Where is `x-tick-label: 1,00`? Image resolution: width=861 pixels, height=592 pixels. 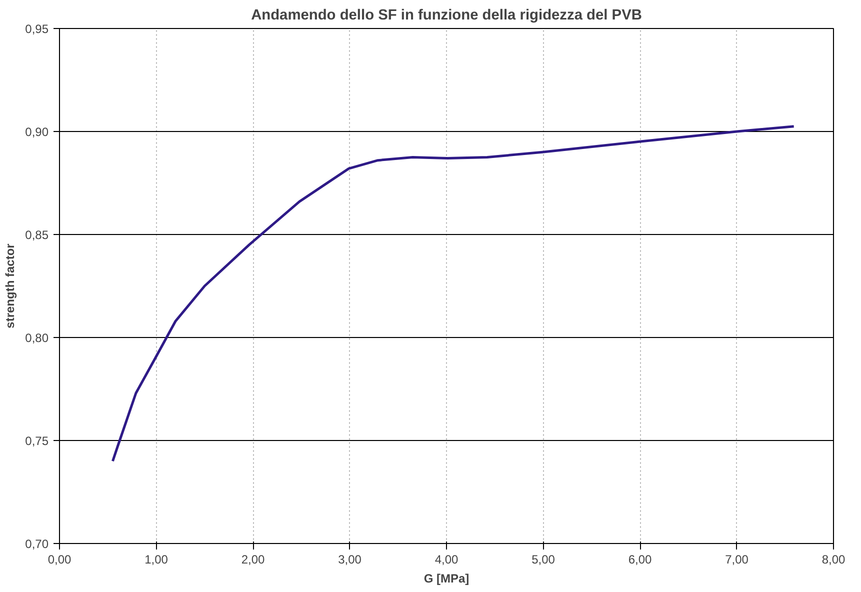 x-tick-label: 1,00 is located at coordinates (156, 559).